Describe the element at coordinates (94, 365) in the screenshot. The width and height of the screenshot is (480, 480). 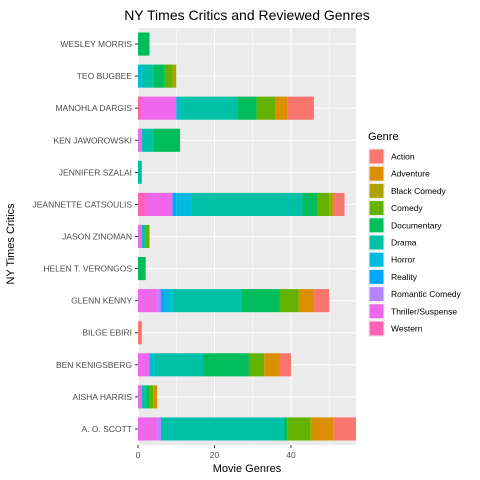
I see `y-tick-label: BEN KENIGSBERG` at that location.